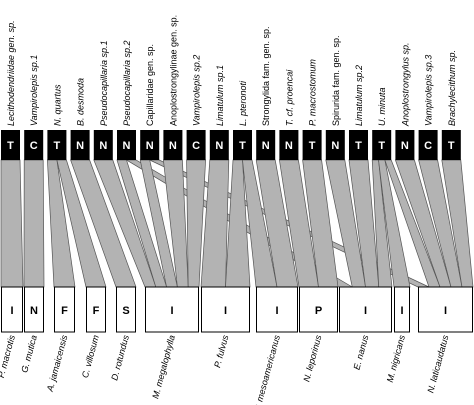  I want to click on host-n-laticaudatus: I N. laticaudatus, so click(445, 340).